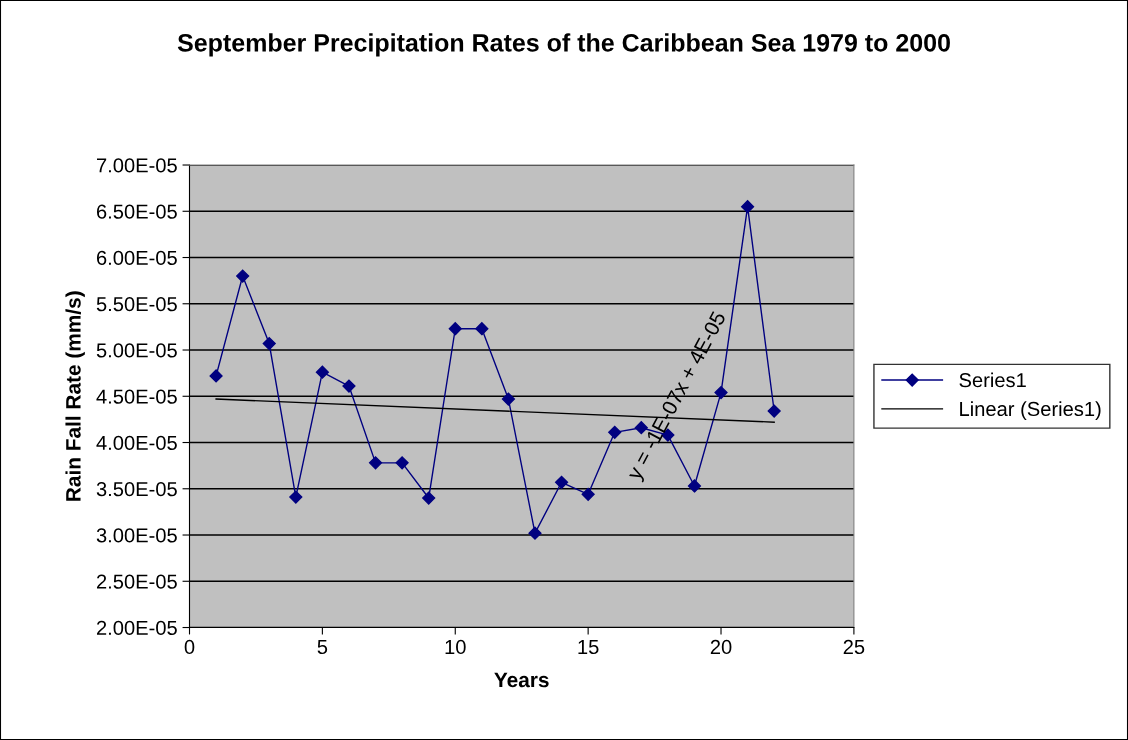 The image size is (1128, 740). What do you see at coordinates (136, 535) in the screenshot?
I see `y-tick-label: 3.00E-05` at bounding box center [136, 535].